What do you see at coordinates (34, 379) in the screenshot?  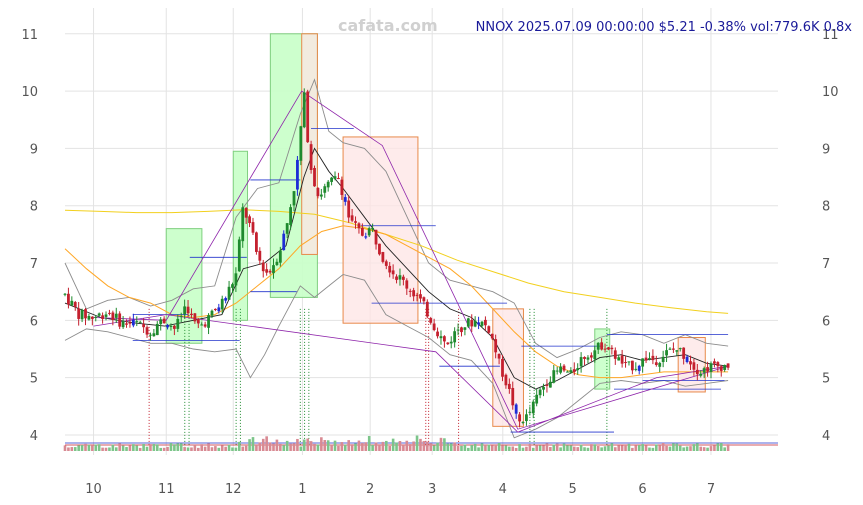 I see `y-tick-label-left: 5` at bounding box center [34, 379].